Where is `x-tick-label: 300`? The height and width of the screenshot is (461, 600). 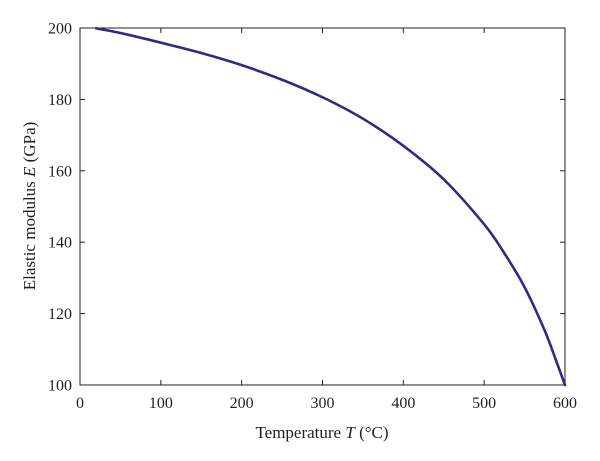
x-tick-label: 300 is located at coordinates (323, 403).